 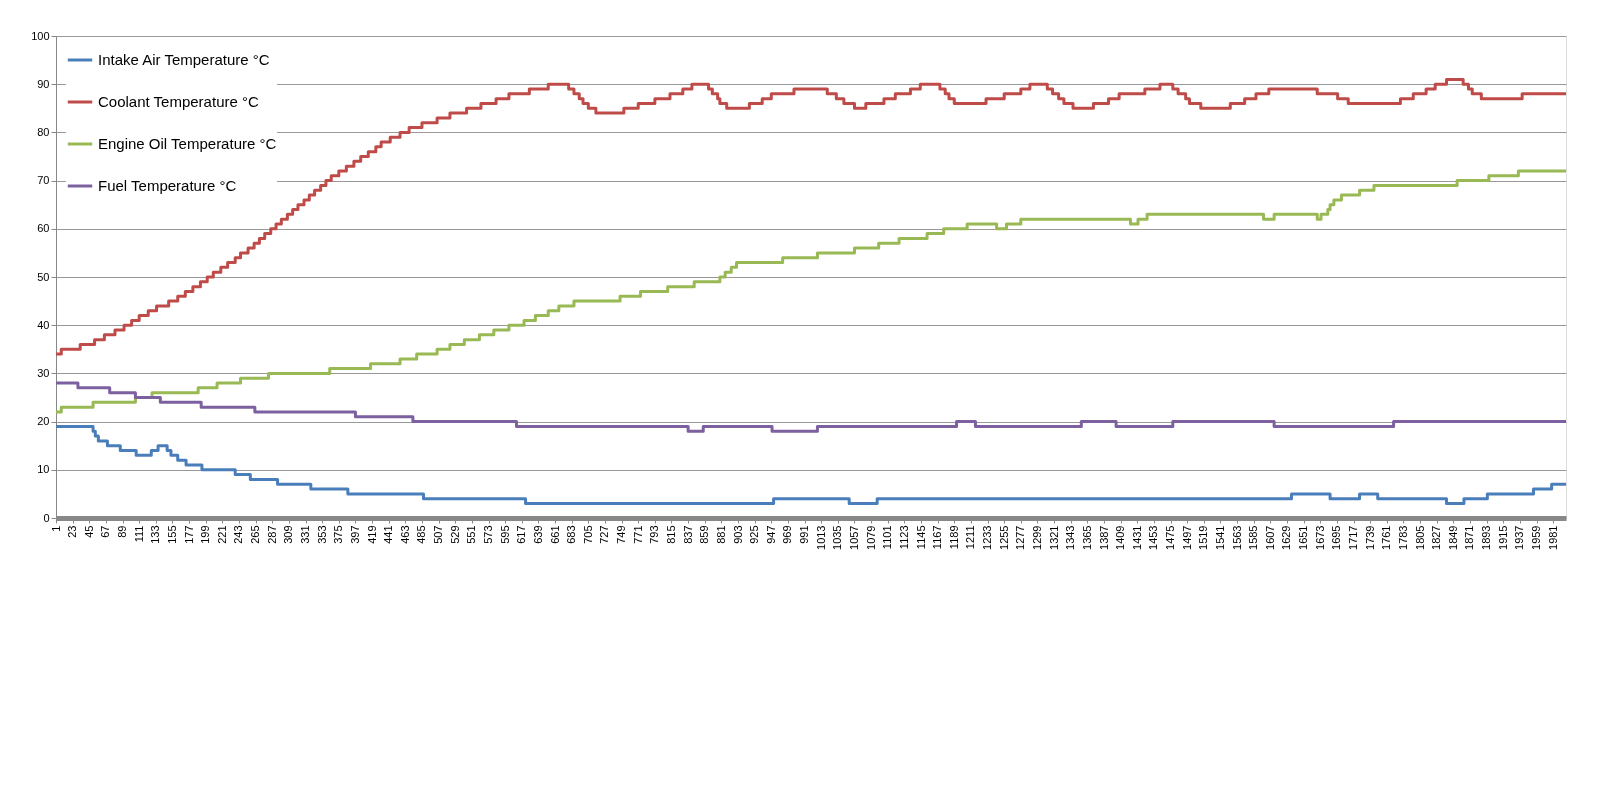 What do you see at coordinates (621, 534) in the screenshot?
I see `x-tick-label: 749` at bounding box center [621, 534].